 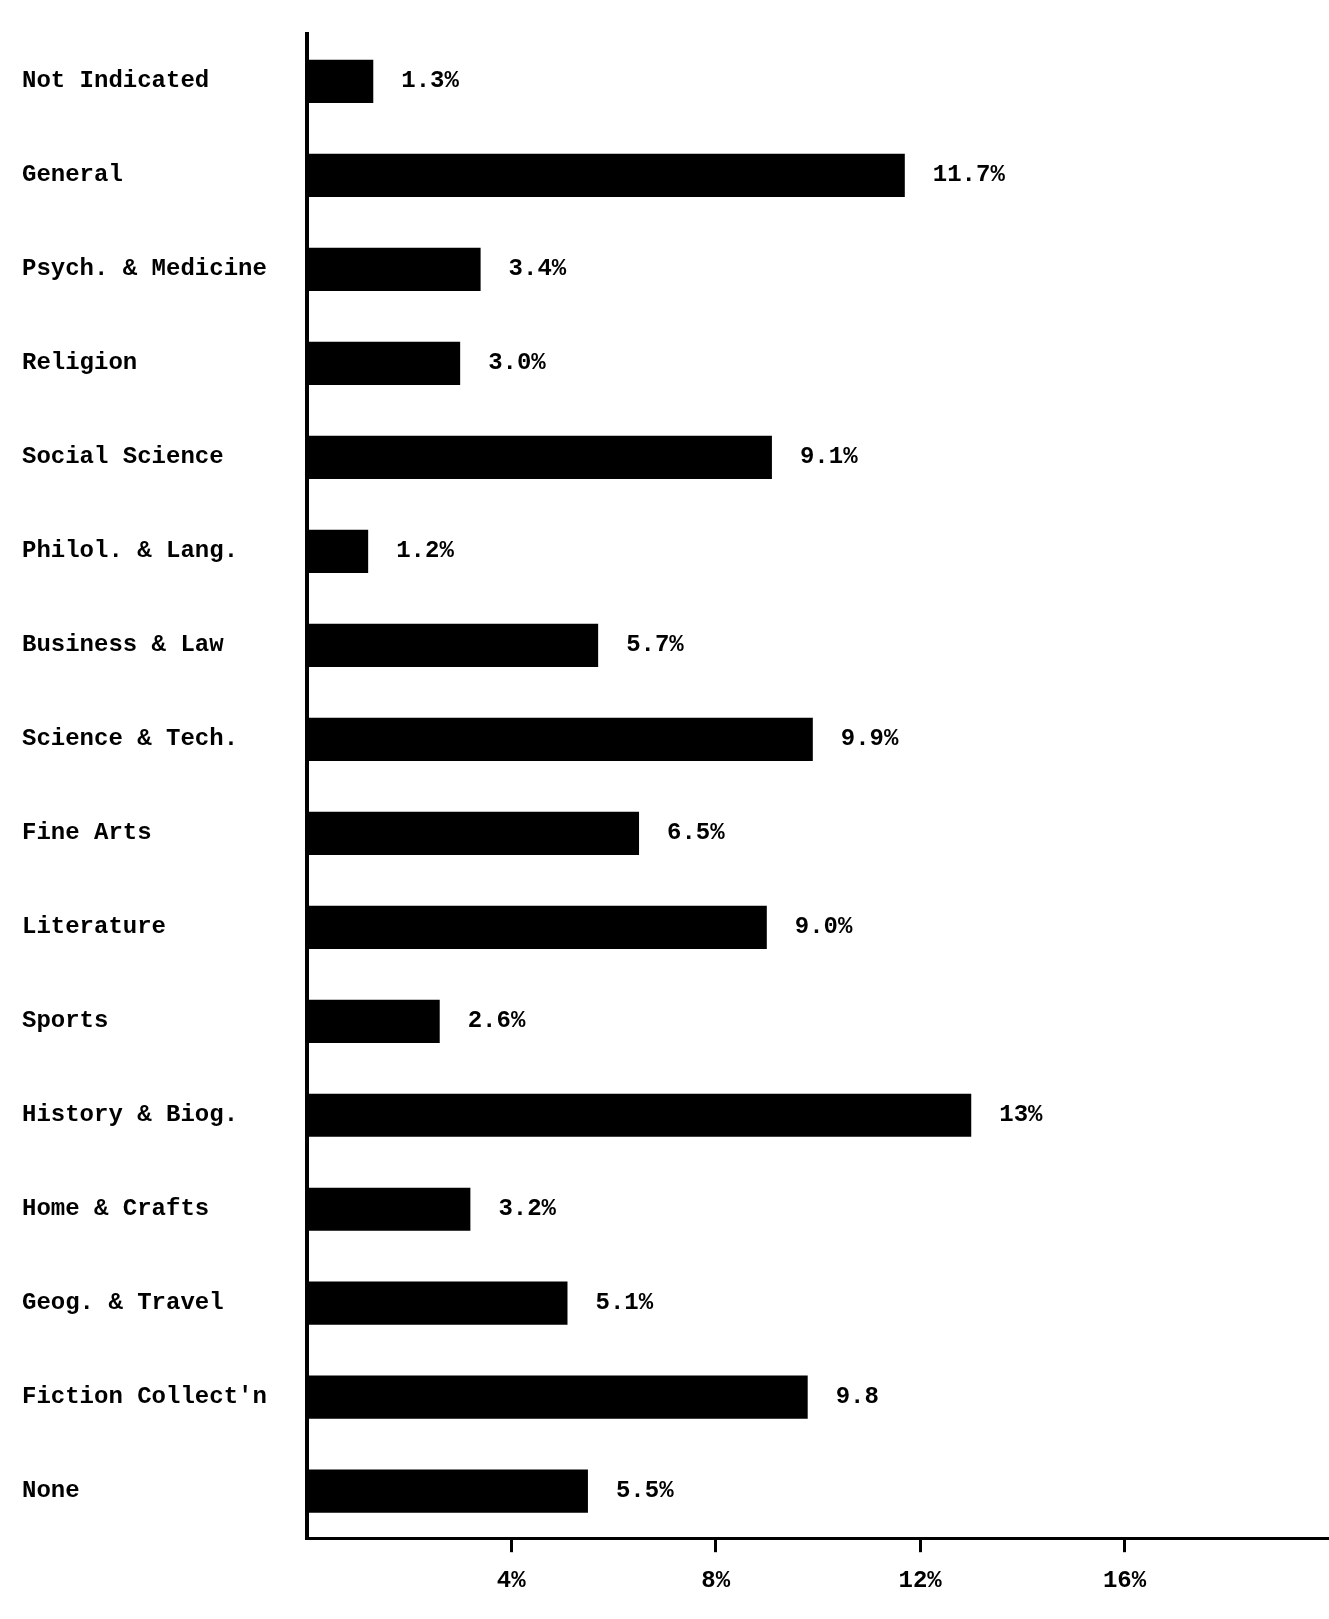 What do you see at coordinates (824, 927) in the screenshot?
I see `data-label: 9.0%` at bounding box center [824, 927].